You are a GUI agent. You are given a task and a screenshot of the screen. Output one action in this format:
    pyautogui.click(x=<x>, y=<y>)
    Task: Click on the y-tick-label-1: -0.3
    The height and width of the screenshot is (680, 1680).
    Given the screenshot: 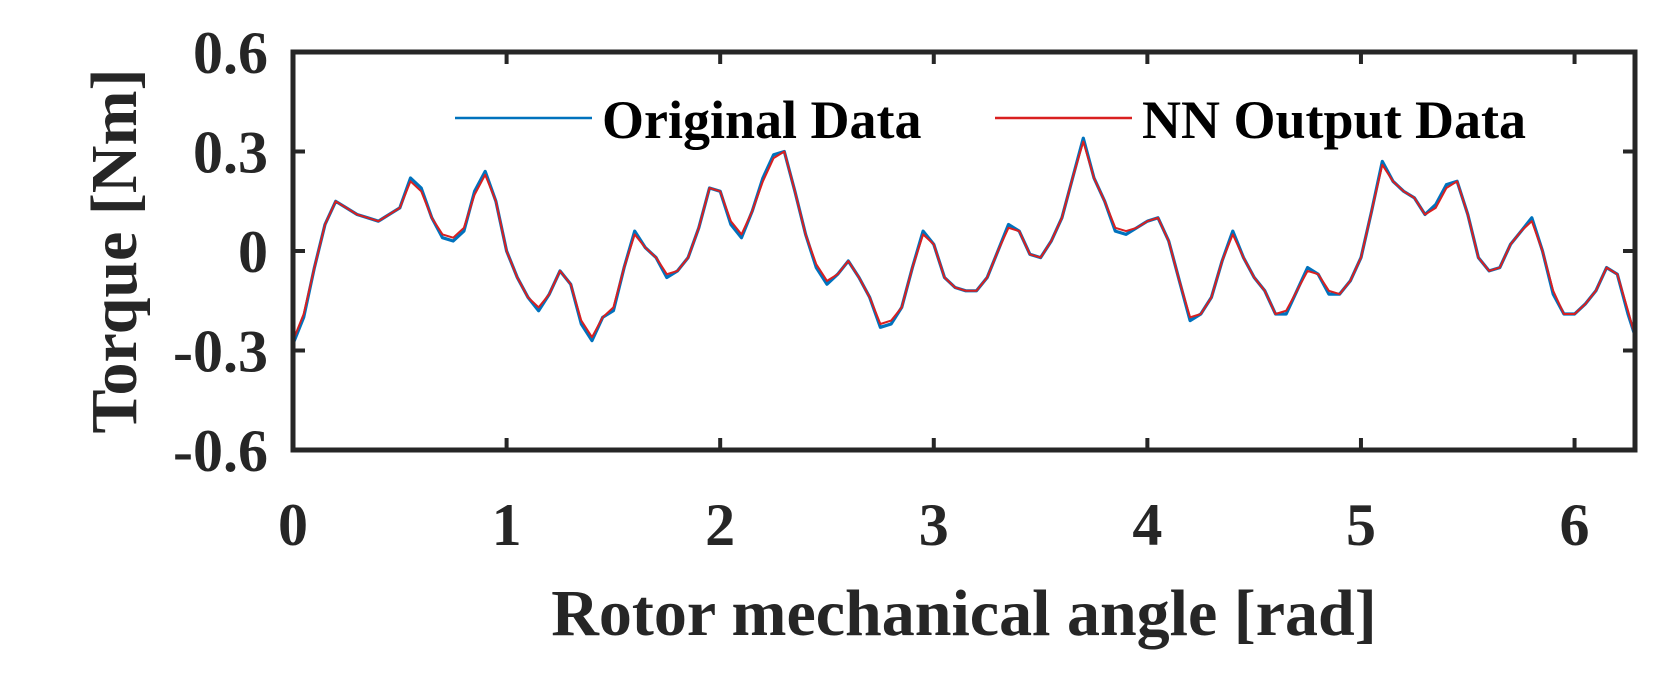 What is the action you would take?
    pyautogui.click(x=220, y=352)
    